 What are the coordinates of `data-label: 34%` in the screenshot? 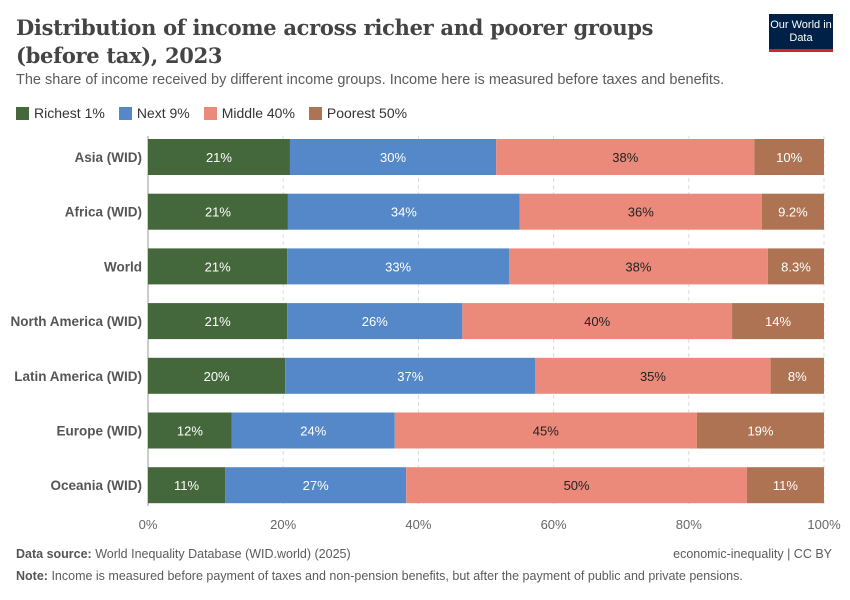 It's located at (404, 212).